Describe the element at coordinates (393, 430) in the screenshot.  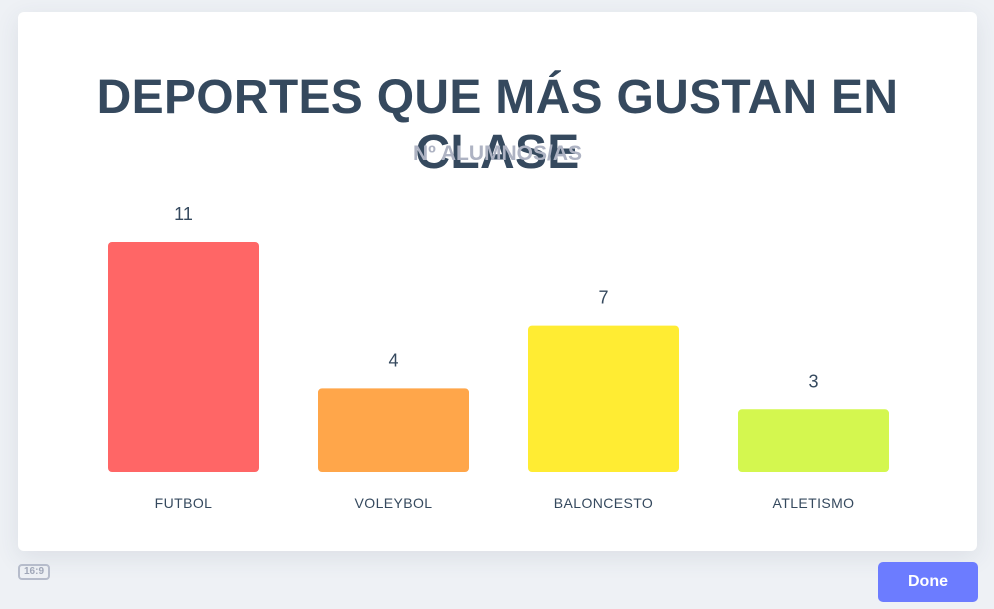
I see `bar-voleybol` at that location.